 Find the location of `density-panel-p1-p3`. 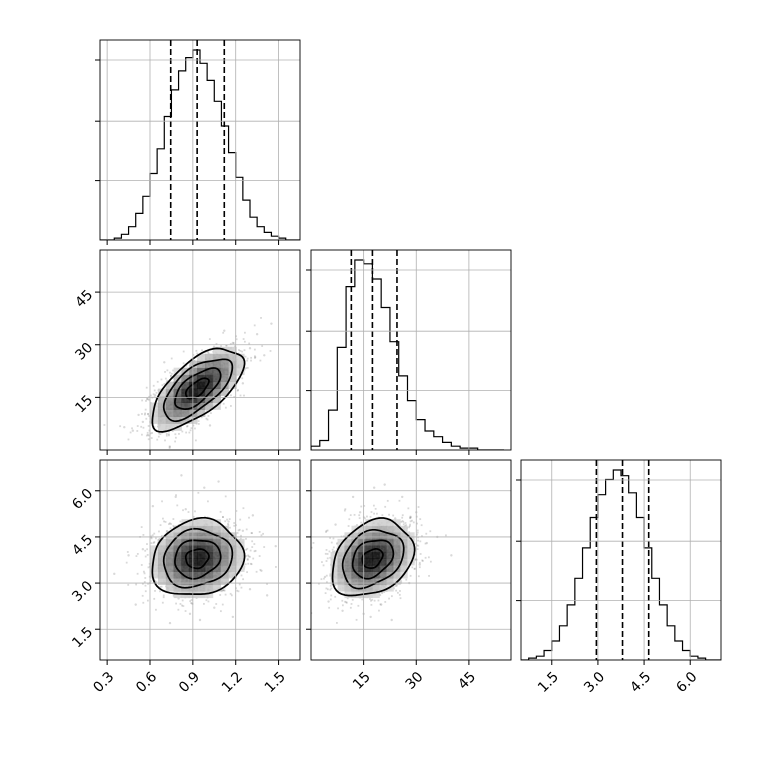

density-panel-p1-p3 is located at coordinates (198, 562).